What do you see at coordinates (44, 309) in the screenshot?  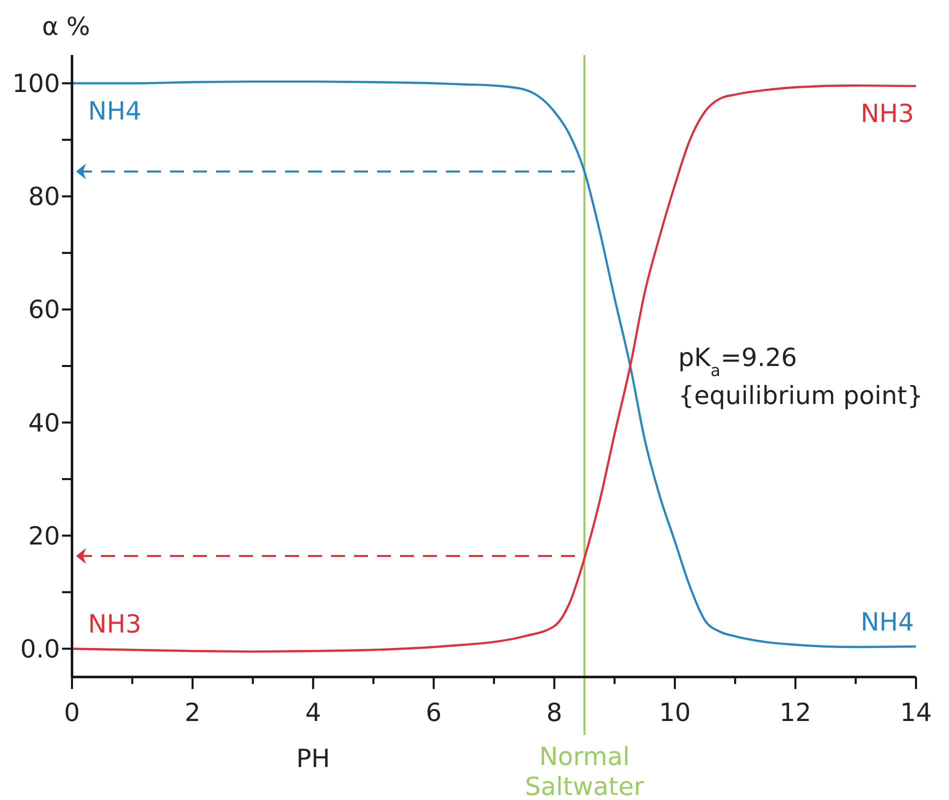 I see `y-tick-label: 60` at bounding box center [44, 309].